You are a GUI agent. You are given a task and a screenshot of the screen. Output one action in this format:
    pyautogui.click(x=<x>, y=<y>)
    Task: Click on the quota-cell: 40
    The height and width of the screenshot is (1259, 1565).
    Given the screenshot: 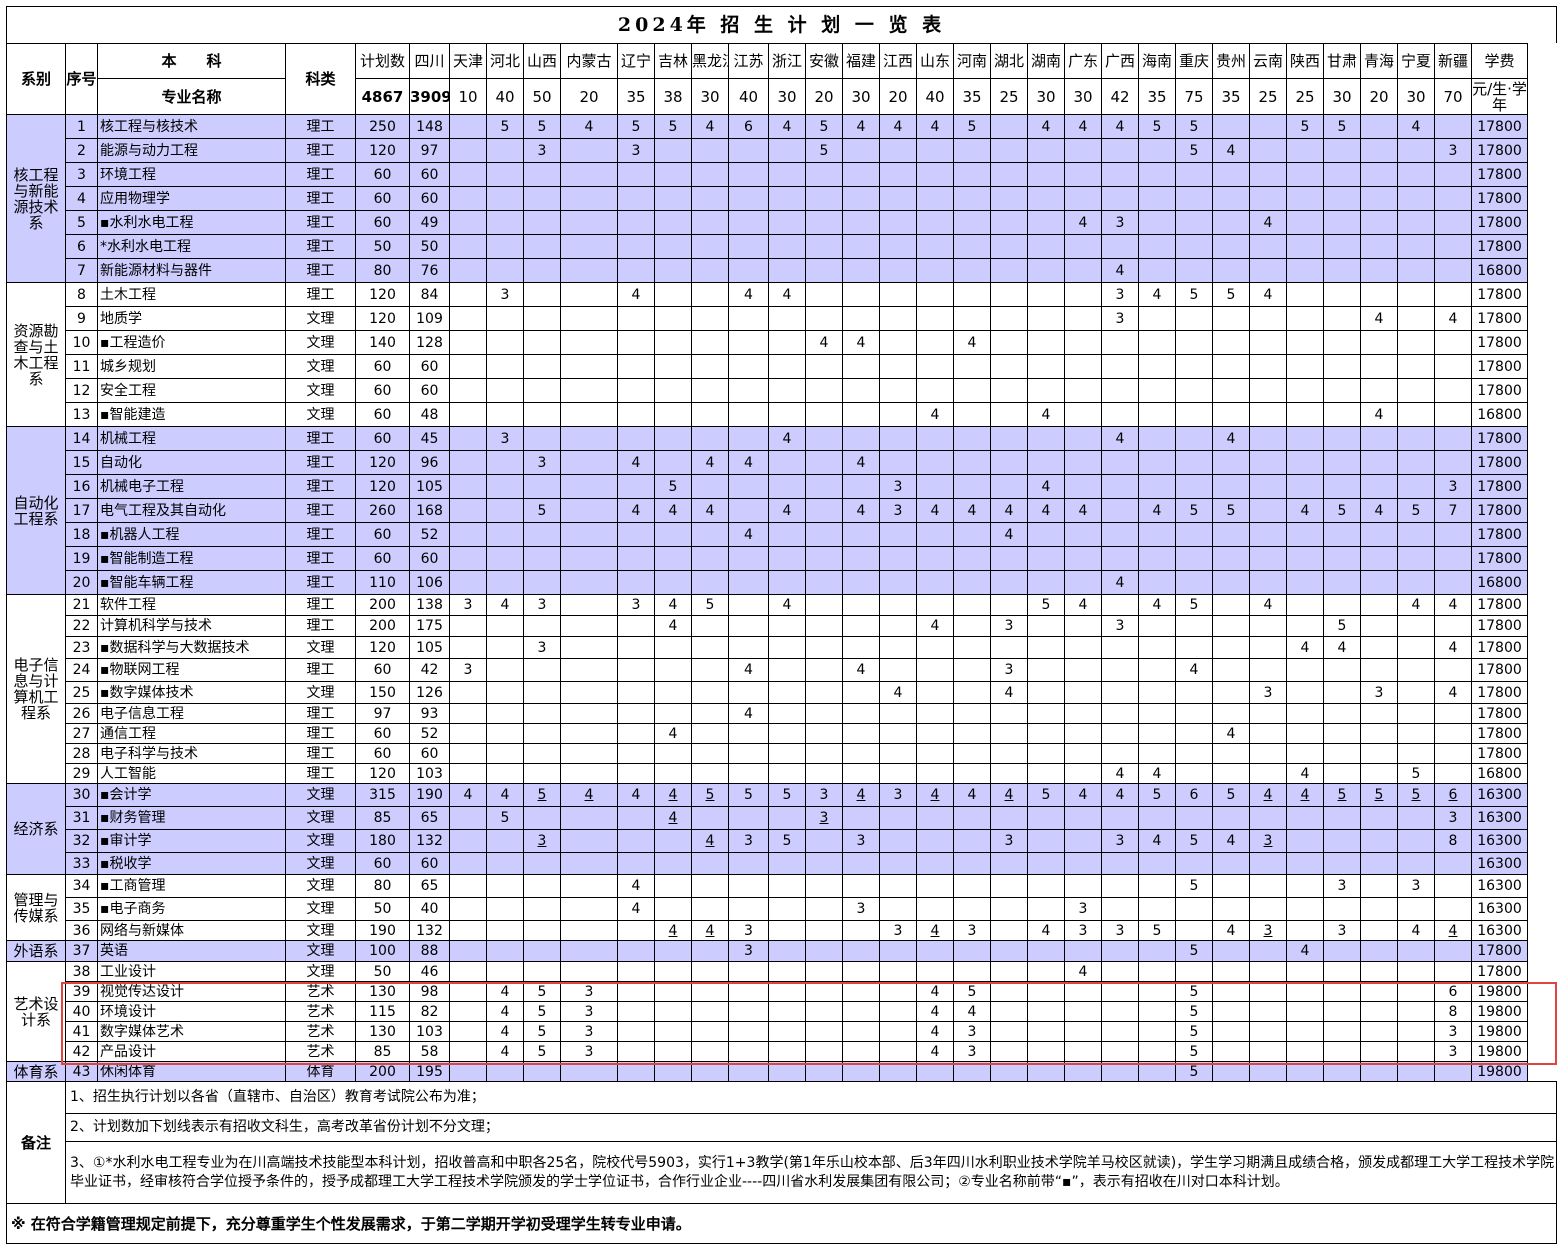 What is the action you would take?
    pyautogui.click(x=429, y=909)
    